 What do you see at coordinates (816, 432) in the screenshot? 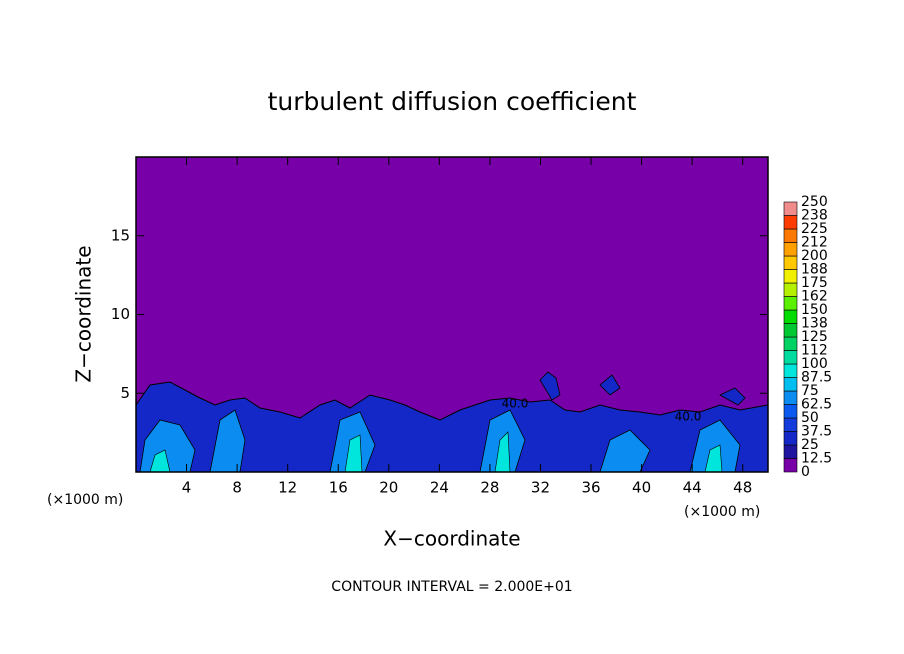
I see `colorbar-label: 37.5` at bounding box center [816, 432].